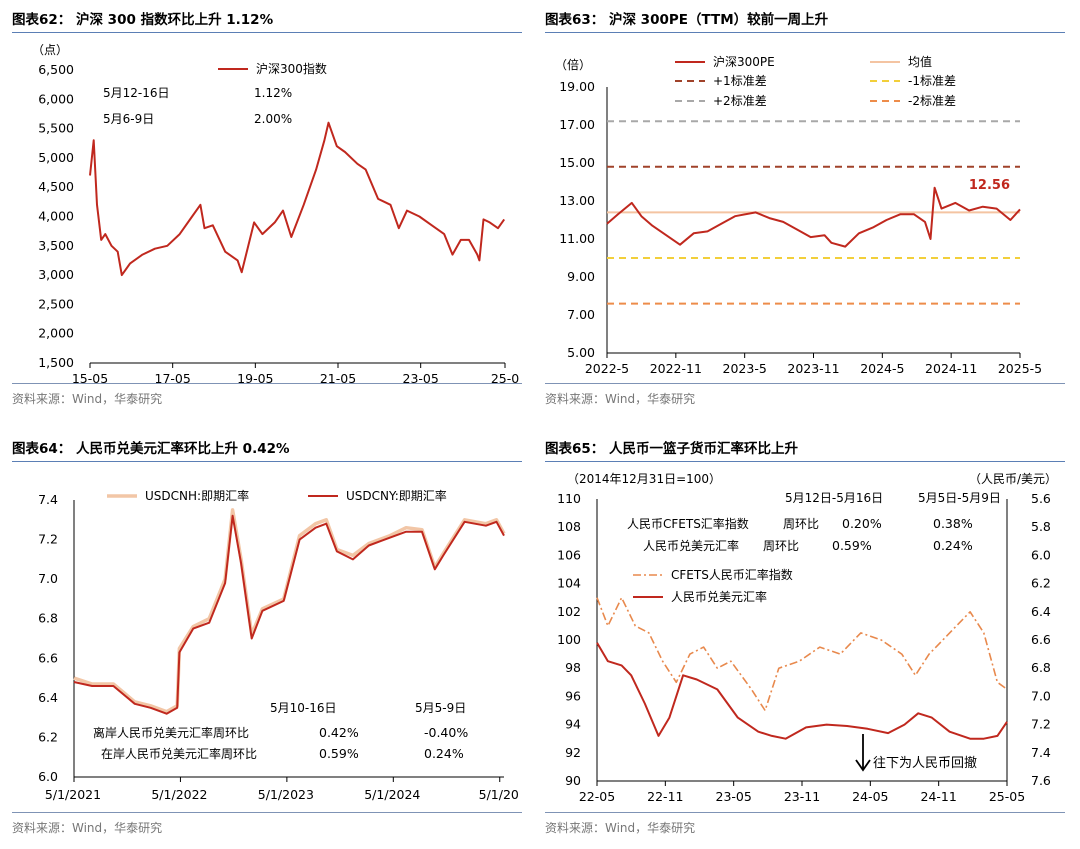 Image resolution: width=1080 pixels, height=849 pixels. I want to click on y-unit-label: （点）, so click(50, 50).